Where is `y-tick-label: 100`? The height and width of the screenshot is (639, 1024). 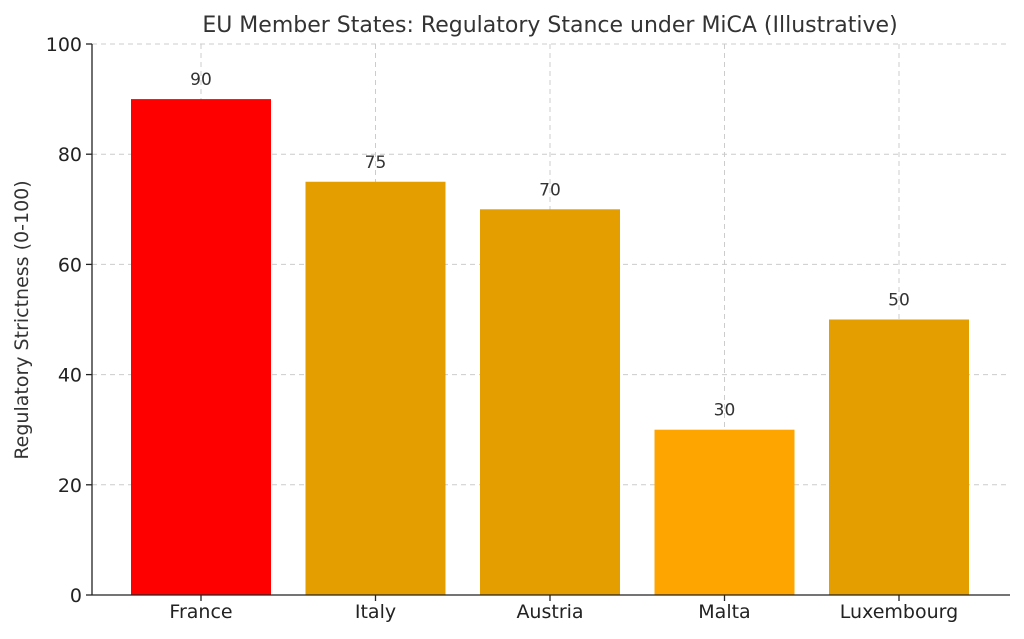 y-tick-label: 100 is located at coordinates (64, 45).